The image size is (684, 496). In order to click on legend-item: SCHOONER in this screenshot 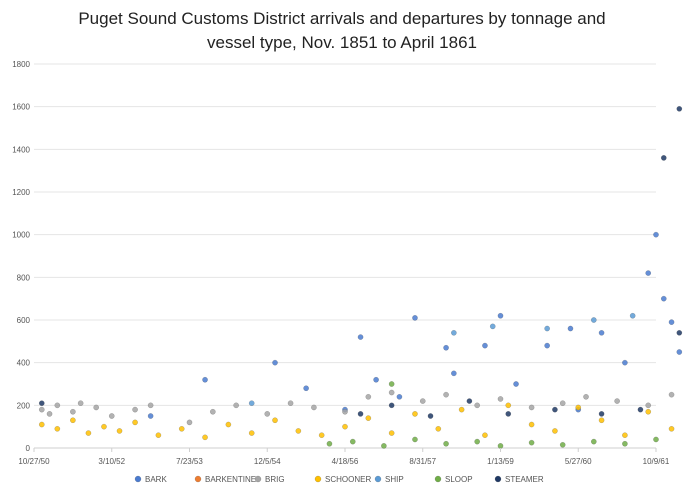, I will do `click(342, 479)`.